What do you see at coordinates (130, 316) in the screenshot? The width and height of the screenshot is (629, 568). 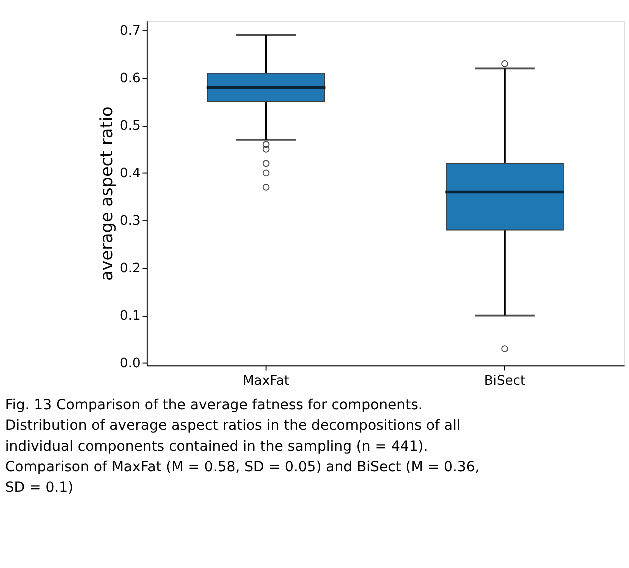 I see `y-tick-label: 0.1` at bounding box center [130, 316].